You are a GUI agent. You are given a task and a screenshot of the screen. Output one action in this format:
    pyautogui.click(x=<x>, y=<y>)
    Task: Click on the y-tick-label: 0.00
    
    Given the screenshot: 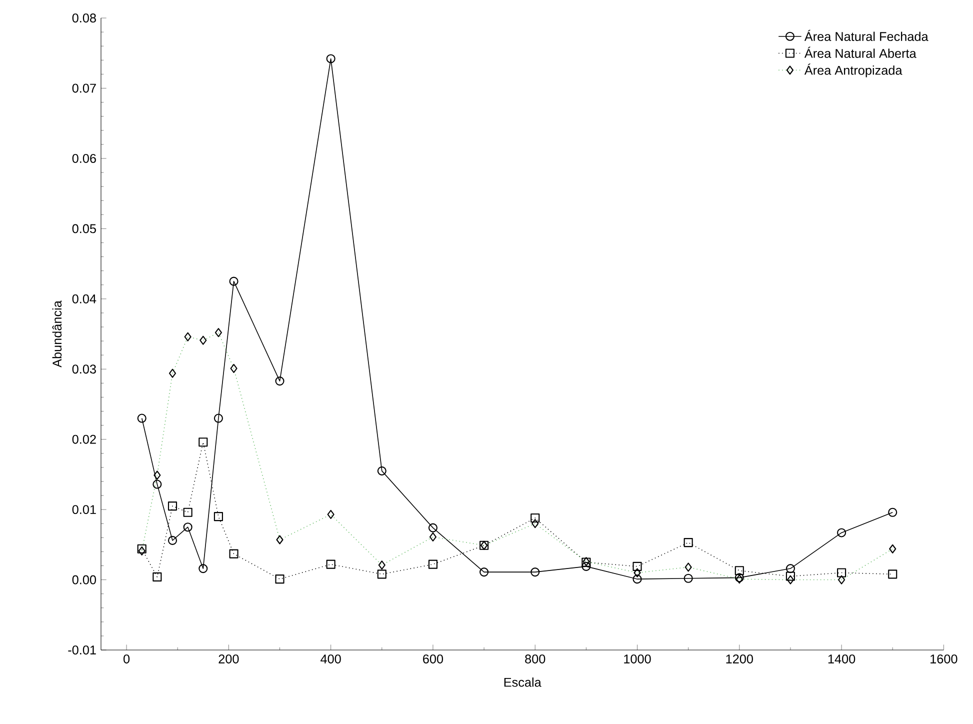 What is the action you would take?
    pyautogui.click(x=84, y=579)
    